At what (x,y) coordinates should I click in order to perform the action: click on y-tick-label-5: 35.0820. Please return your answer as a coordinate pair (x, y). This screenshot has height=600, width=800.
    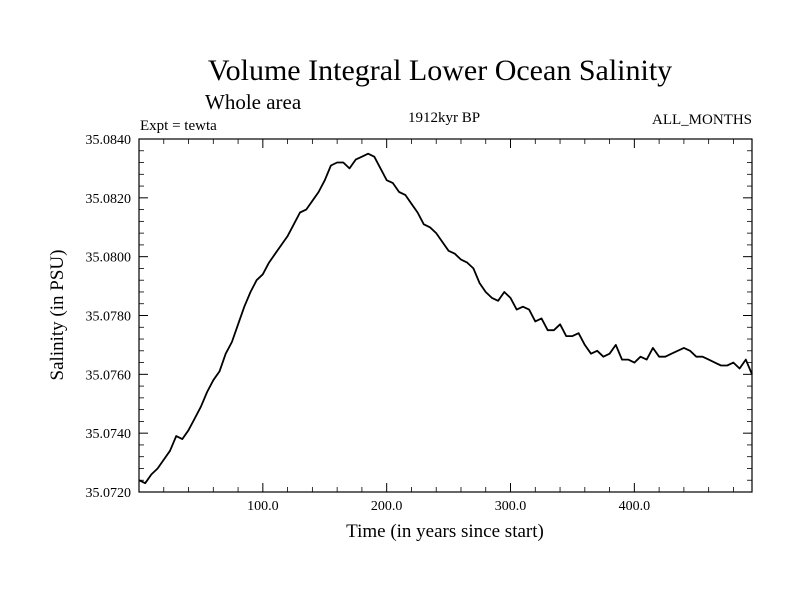
    Looking at the image, I should click on (109, 199).